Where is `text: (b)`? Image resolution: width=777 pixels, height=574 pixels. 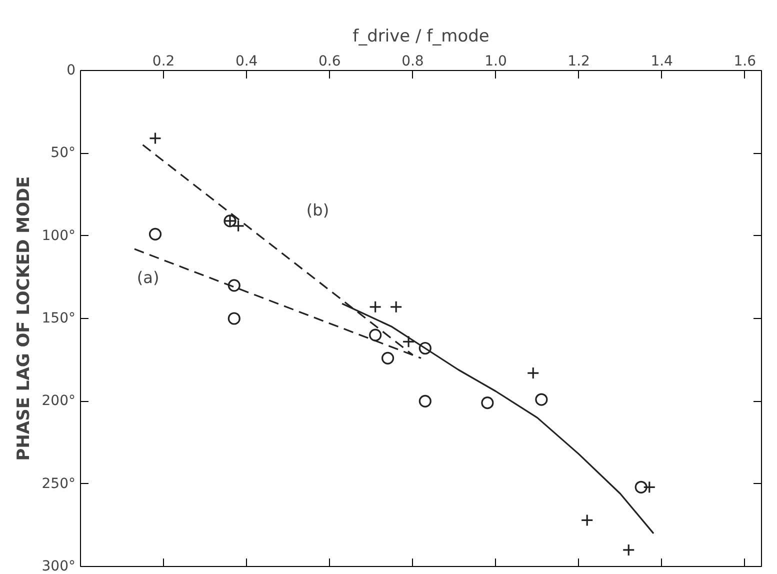
text: (b) is located at coordinates (318, 210).